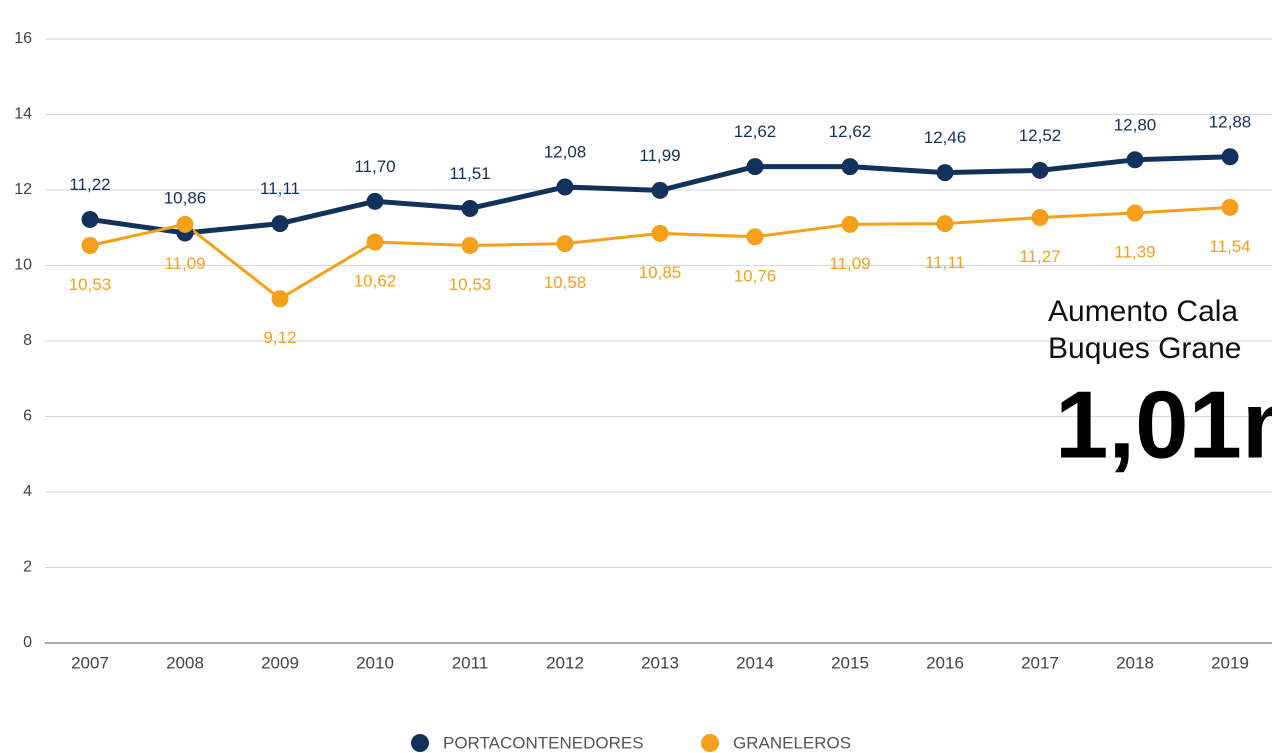 This screenshot has height=753, width=1272. What do you see at coordinates (792, 742) in the screenshot?
I see `legend-label: GRANELEROS` at bounding box center [792, 742].